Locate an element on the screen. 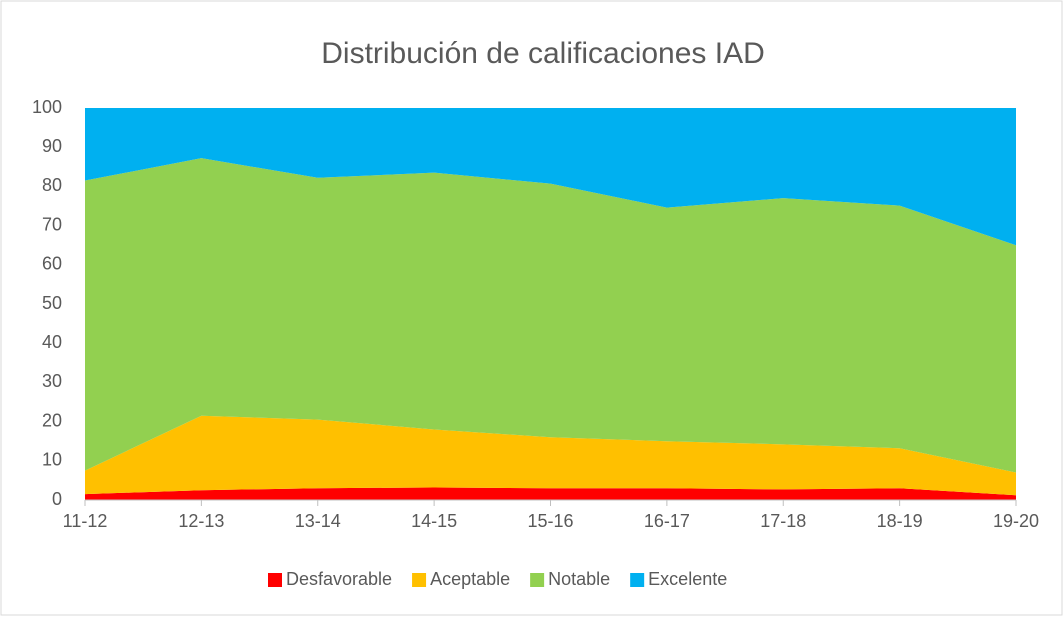 This screenshot has width=1063, height=621. x-tick-label: 19-20 is located at coordinates (1016, 521).